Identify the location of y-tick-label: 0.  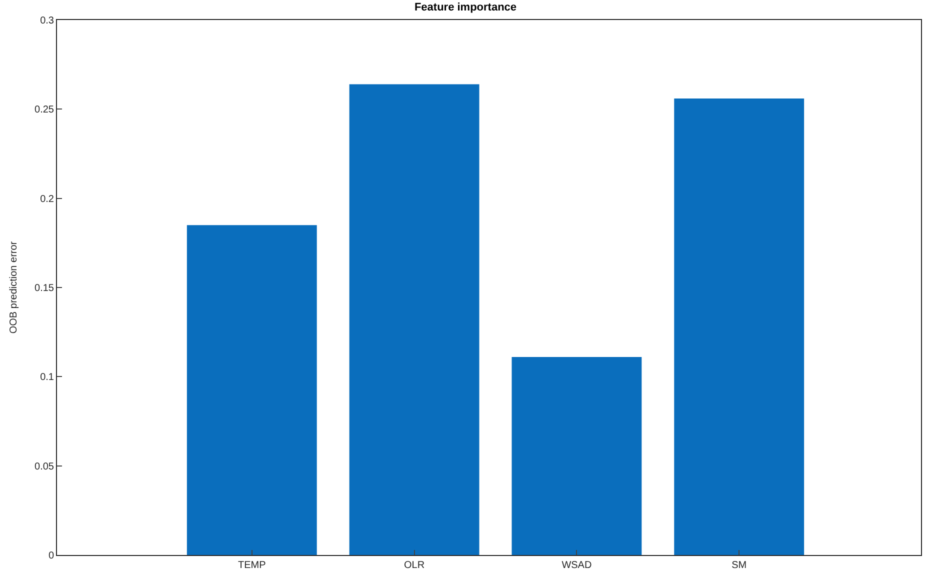
(51, 556).